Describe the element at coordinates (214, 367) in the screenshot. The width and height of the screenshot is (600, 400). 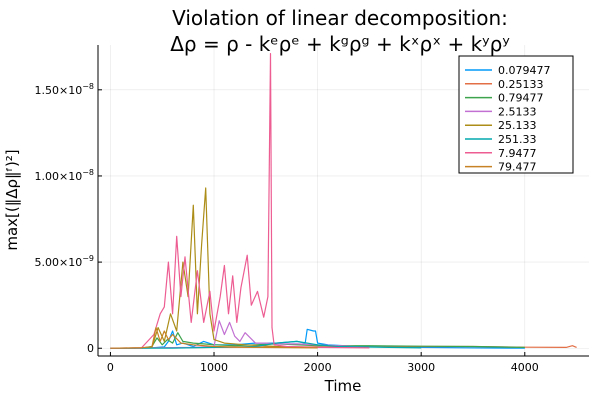
I see `x-tick-label: 1000` at that location.